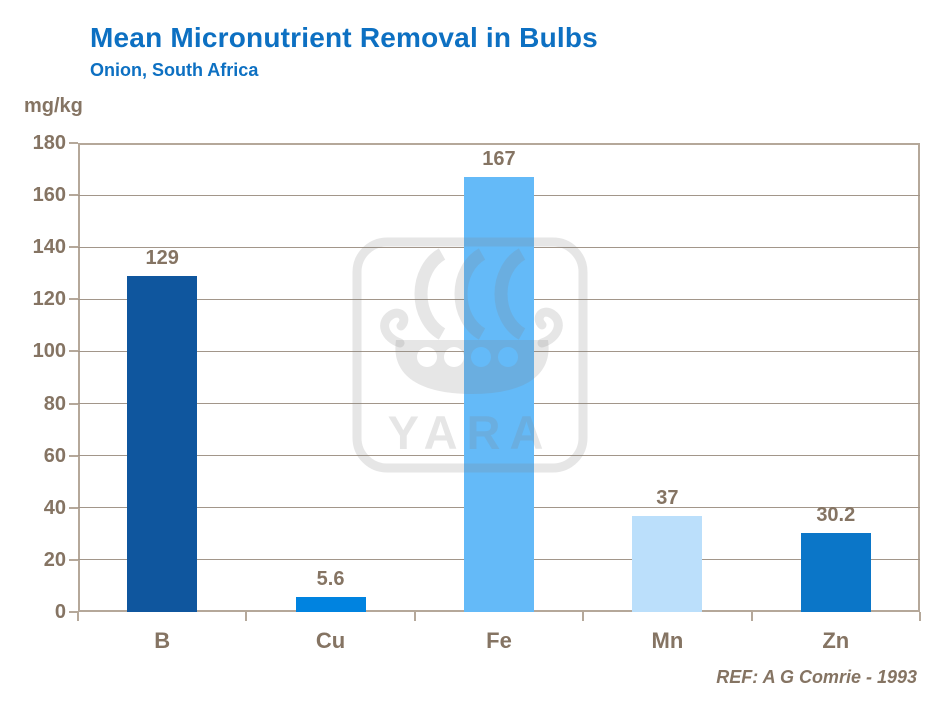 The image size is (943, 708). I want to click on bar-value-label: 5.6, so click(330, 579).